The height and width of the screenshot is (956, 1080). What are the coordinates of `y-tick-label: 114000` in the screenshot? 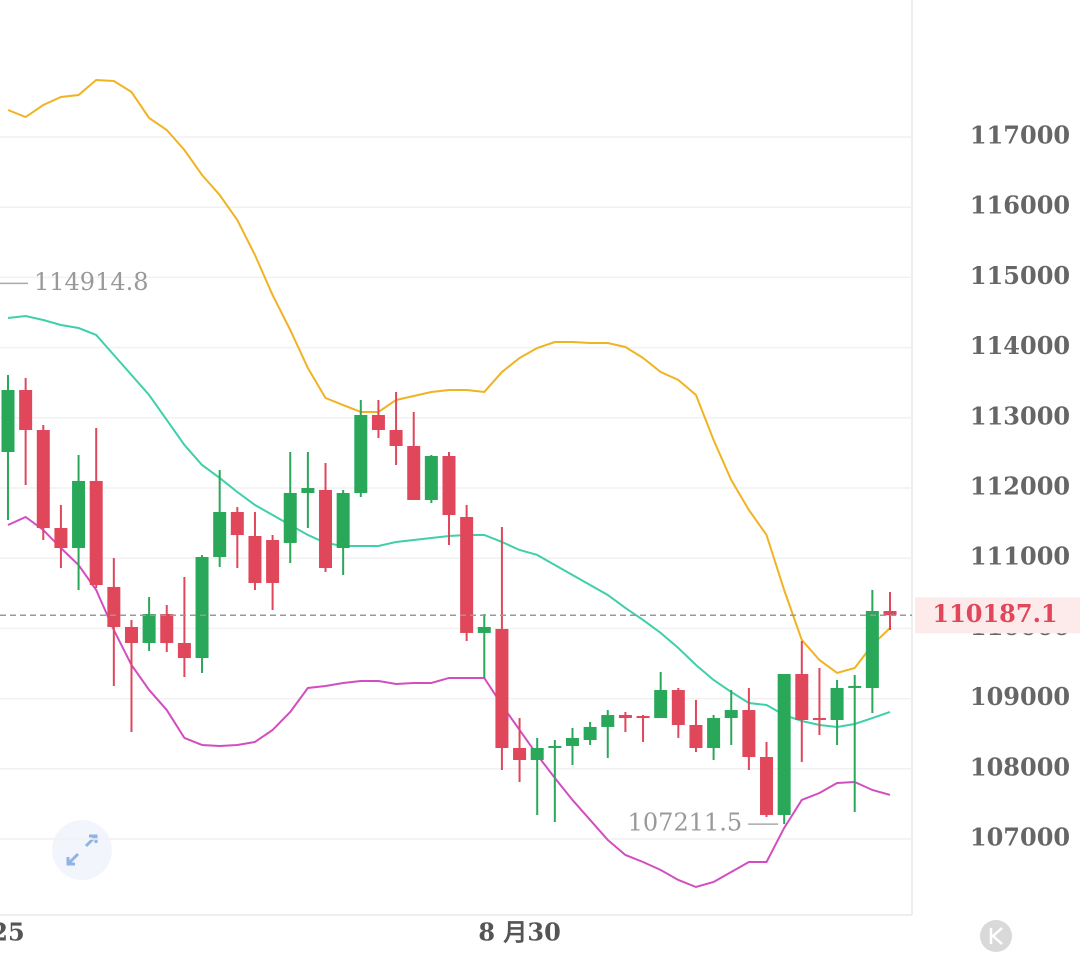 It's located at (1020, 345).